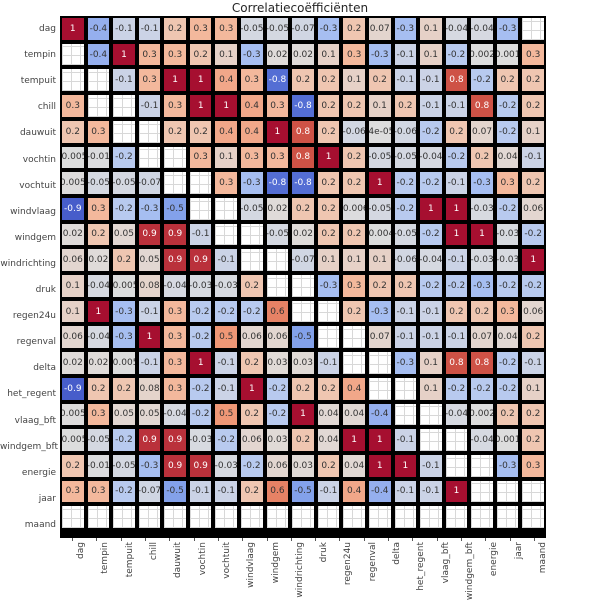 This screenshot has width=600, height=600. I want to click on heatmap-cell-value: 0.4, so click(251, 131).